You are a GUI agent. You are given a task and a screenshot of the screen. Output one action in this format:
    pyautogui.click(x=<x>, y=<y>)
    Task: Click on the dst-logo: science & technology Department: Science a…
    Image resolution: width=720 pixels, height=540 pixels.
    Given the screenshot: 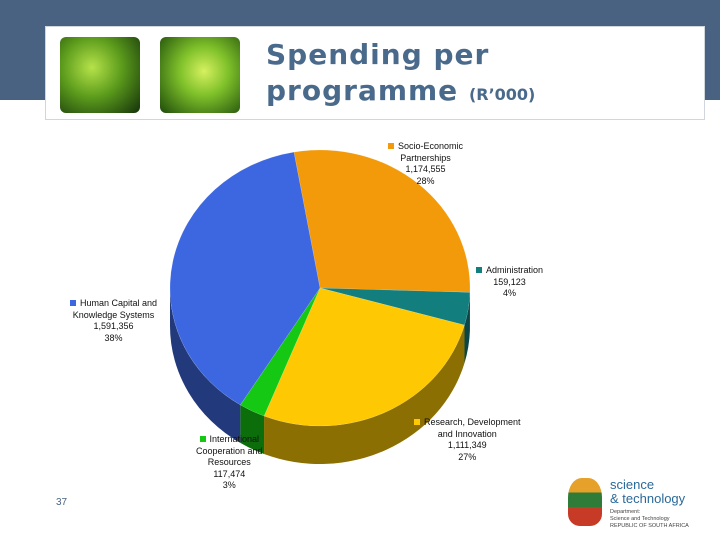 What is the action you would take?
    pyautogui.click(x=641, y=504)
    